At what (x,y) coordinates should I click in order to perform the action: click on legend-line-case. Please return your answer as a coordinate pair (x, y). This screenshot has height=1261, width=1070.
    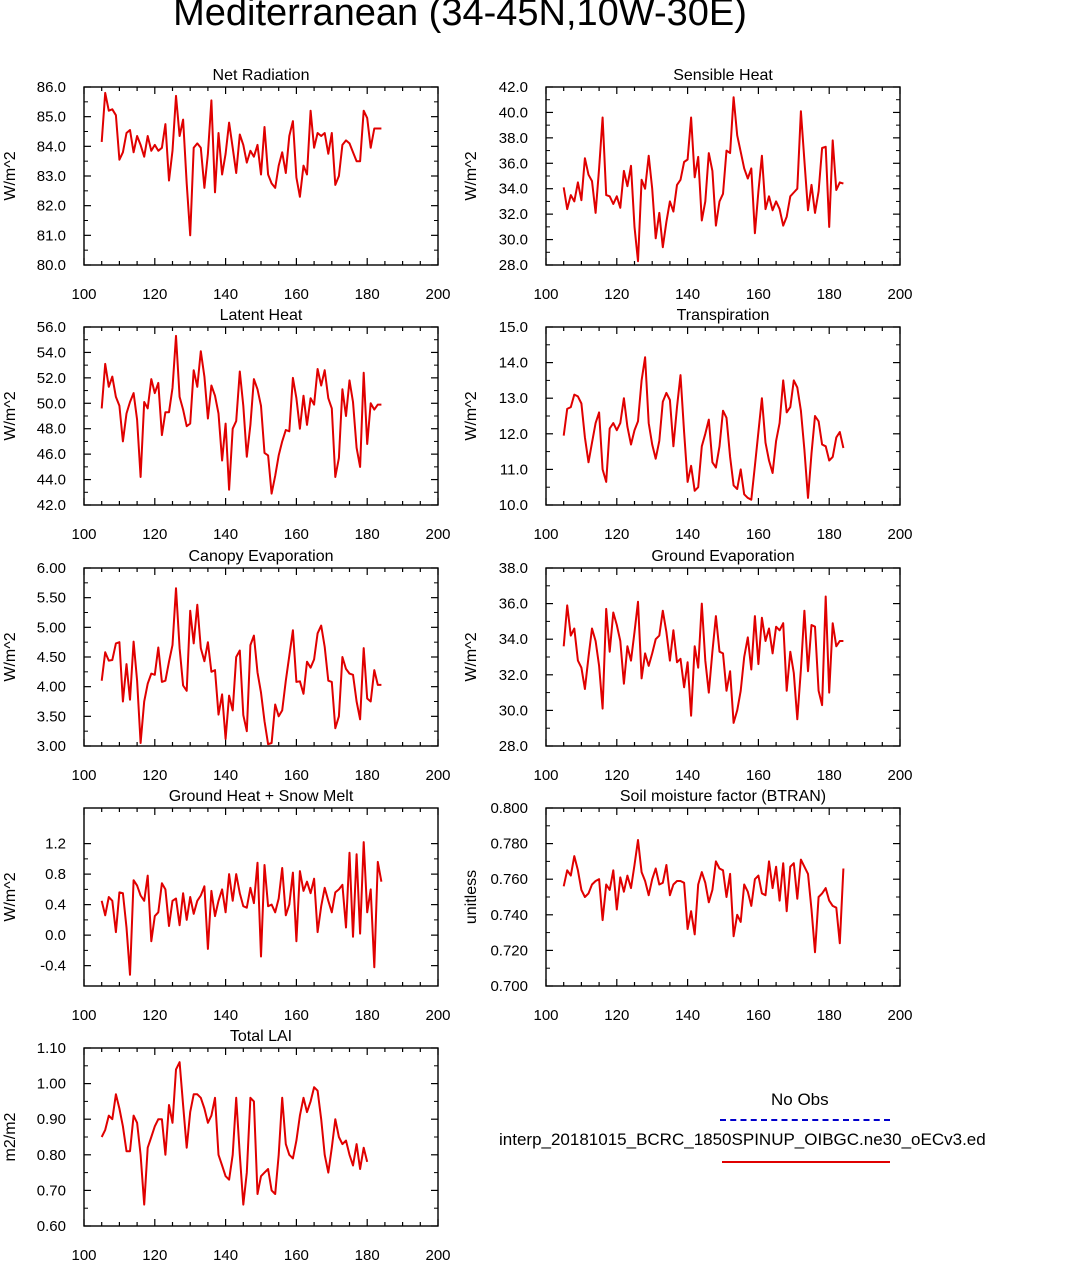
    Looking at the image, I should click on (806, 1162).